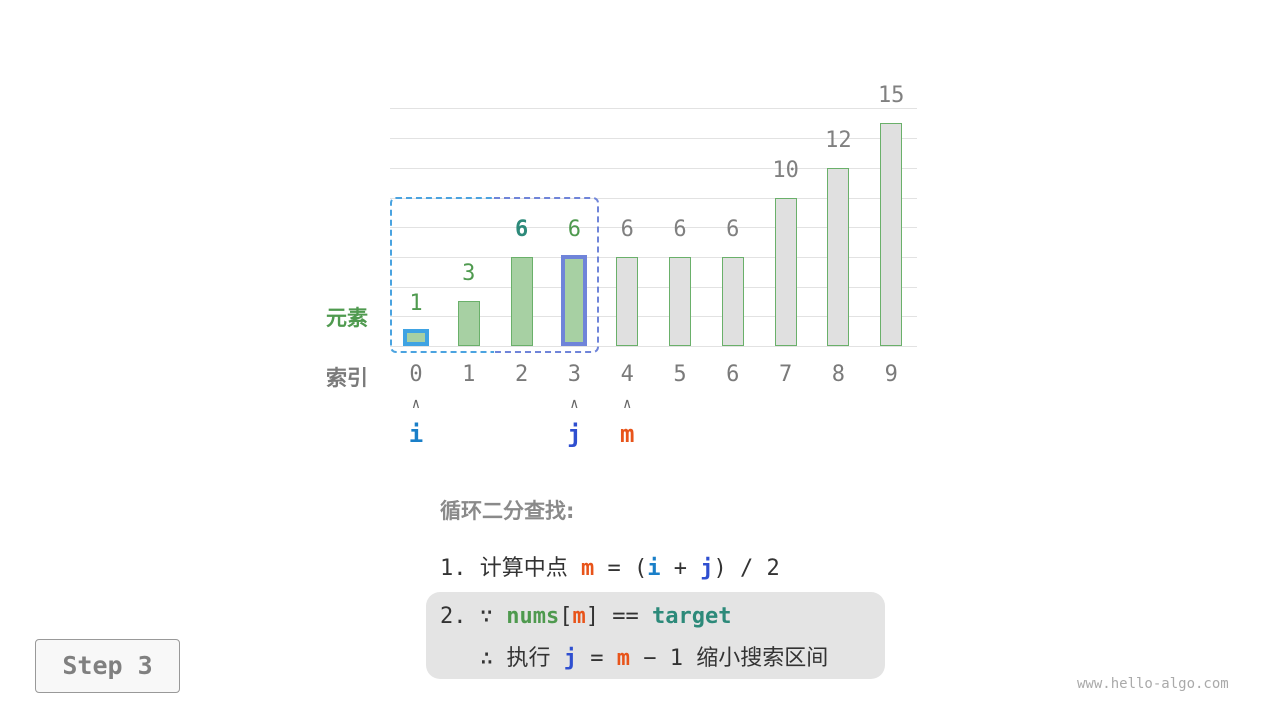 This screenshot has width=1280, height=720. I want to click on bracket-right: ], so click(592, 616).